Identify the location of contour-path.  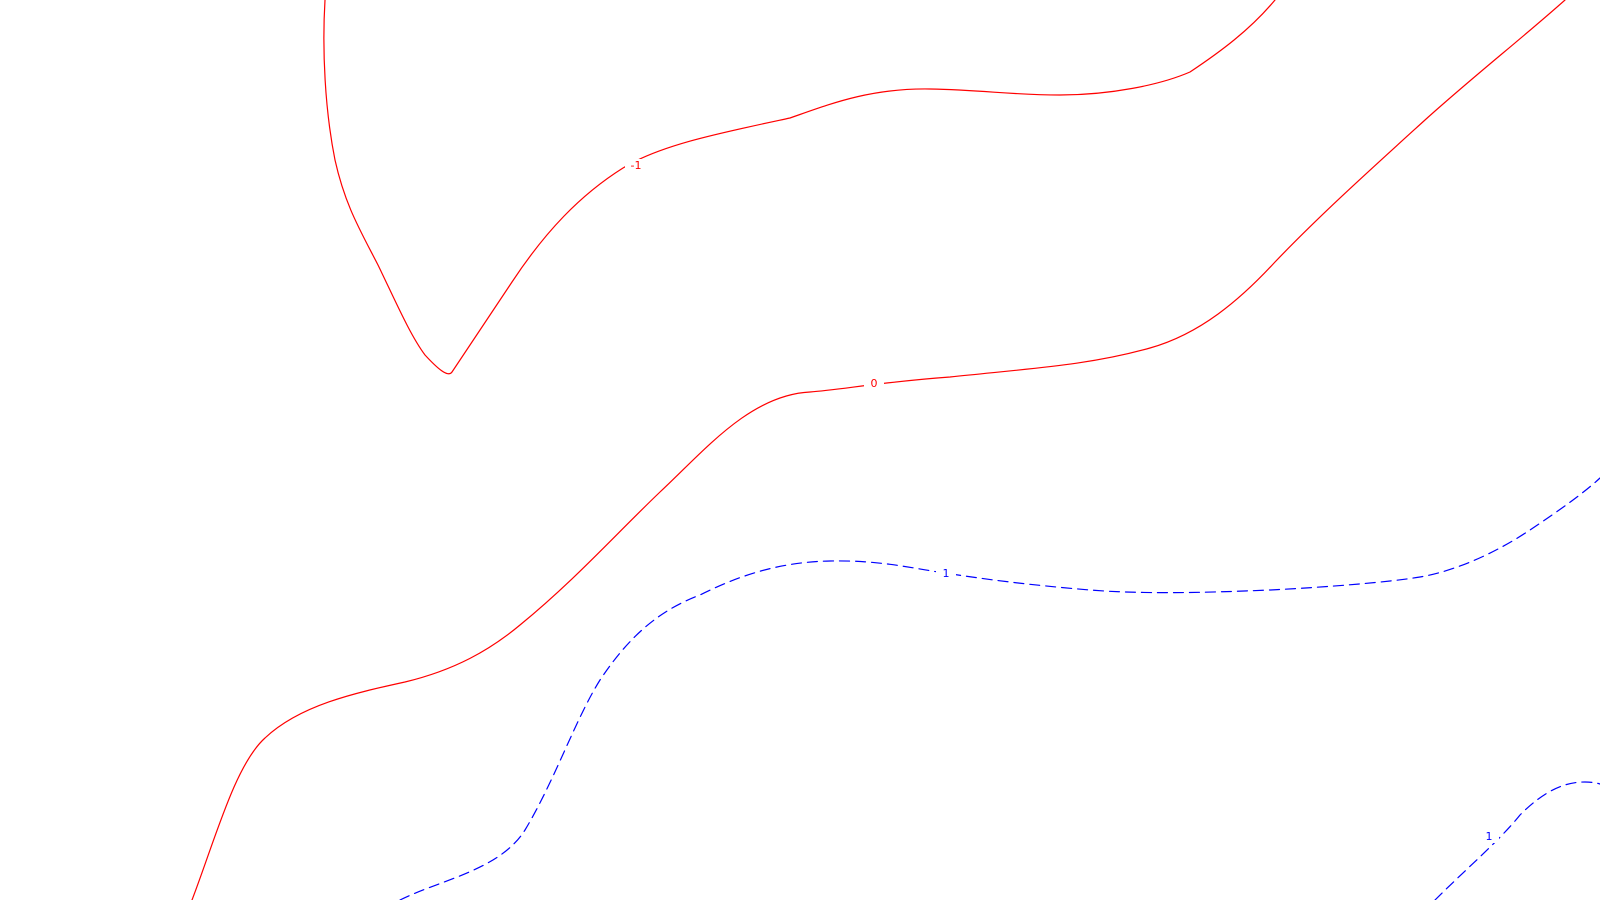
(1517, 840).